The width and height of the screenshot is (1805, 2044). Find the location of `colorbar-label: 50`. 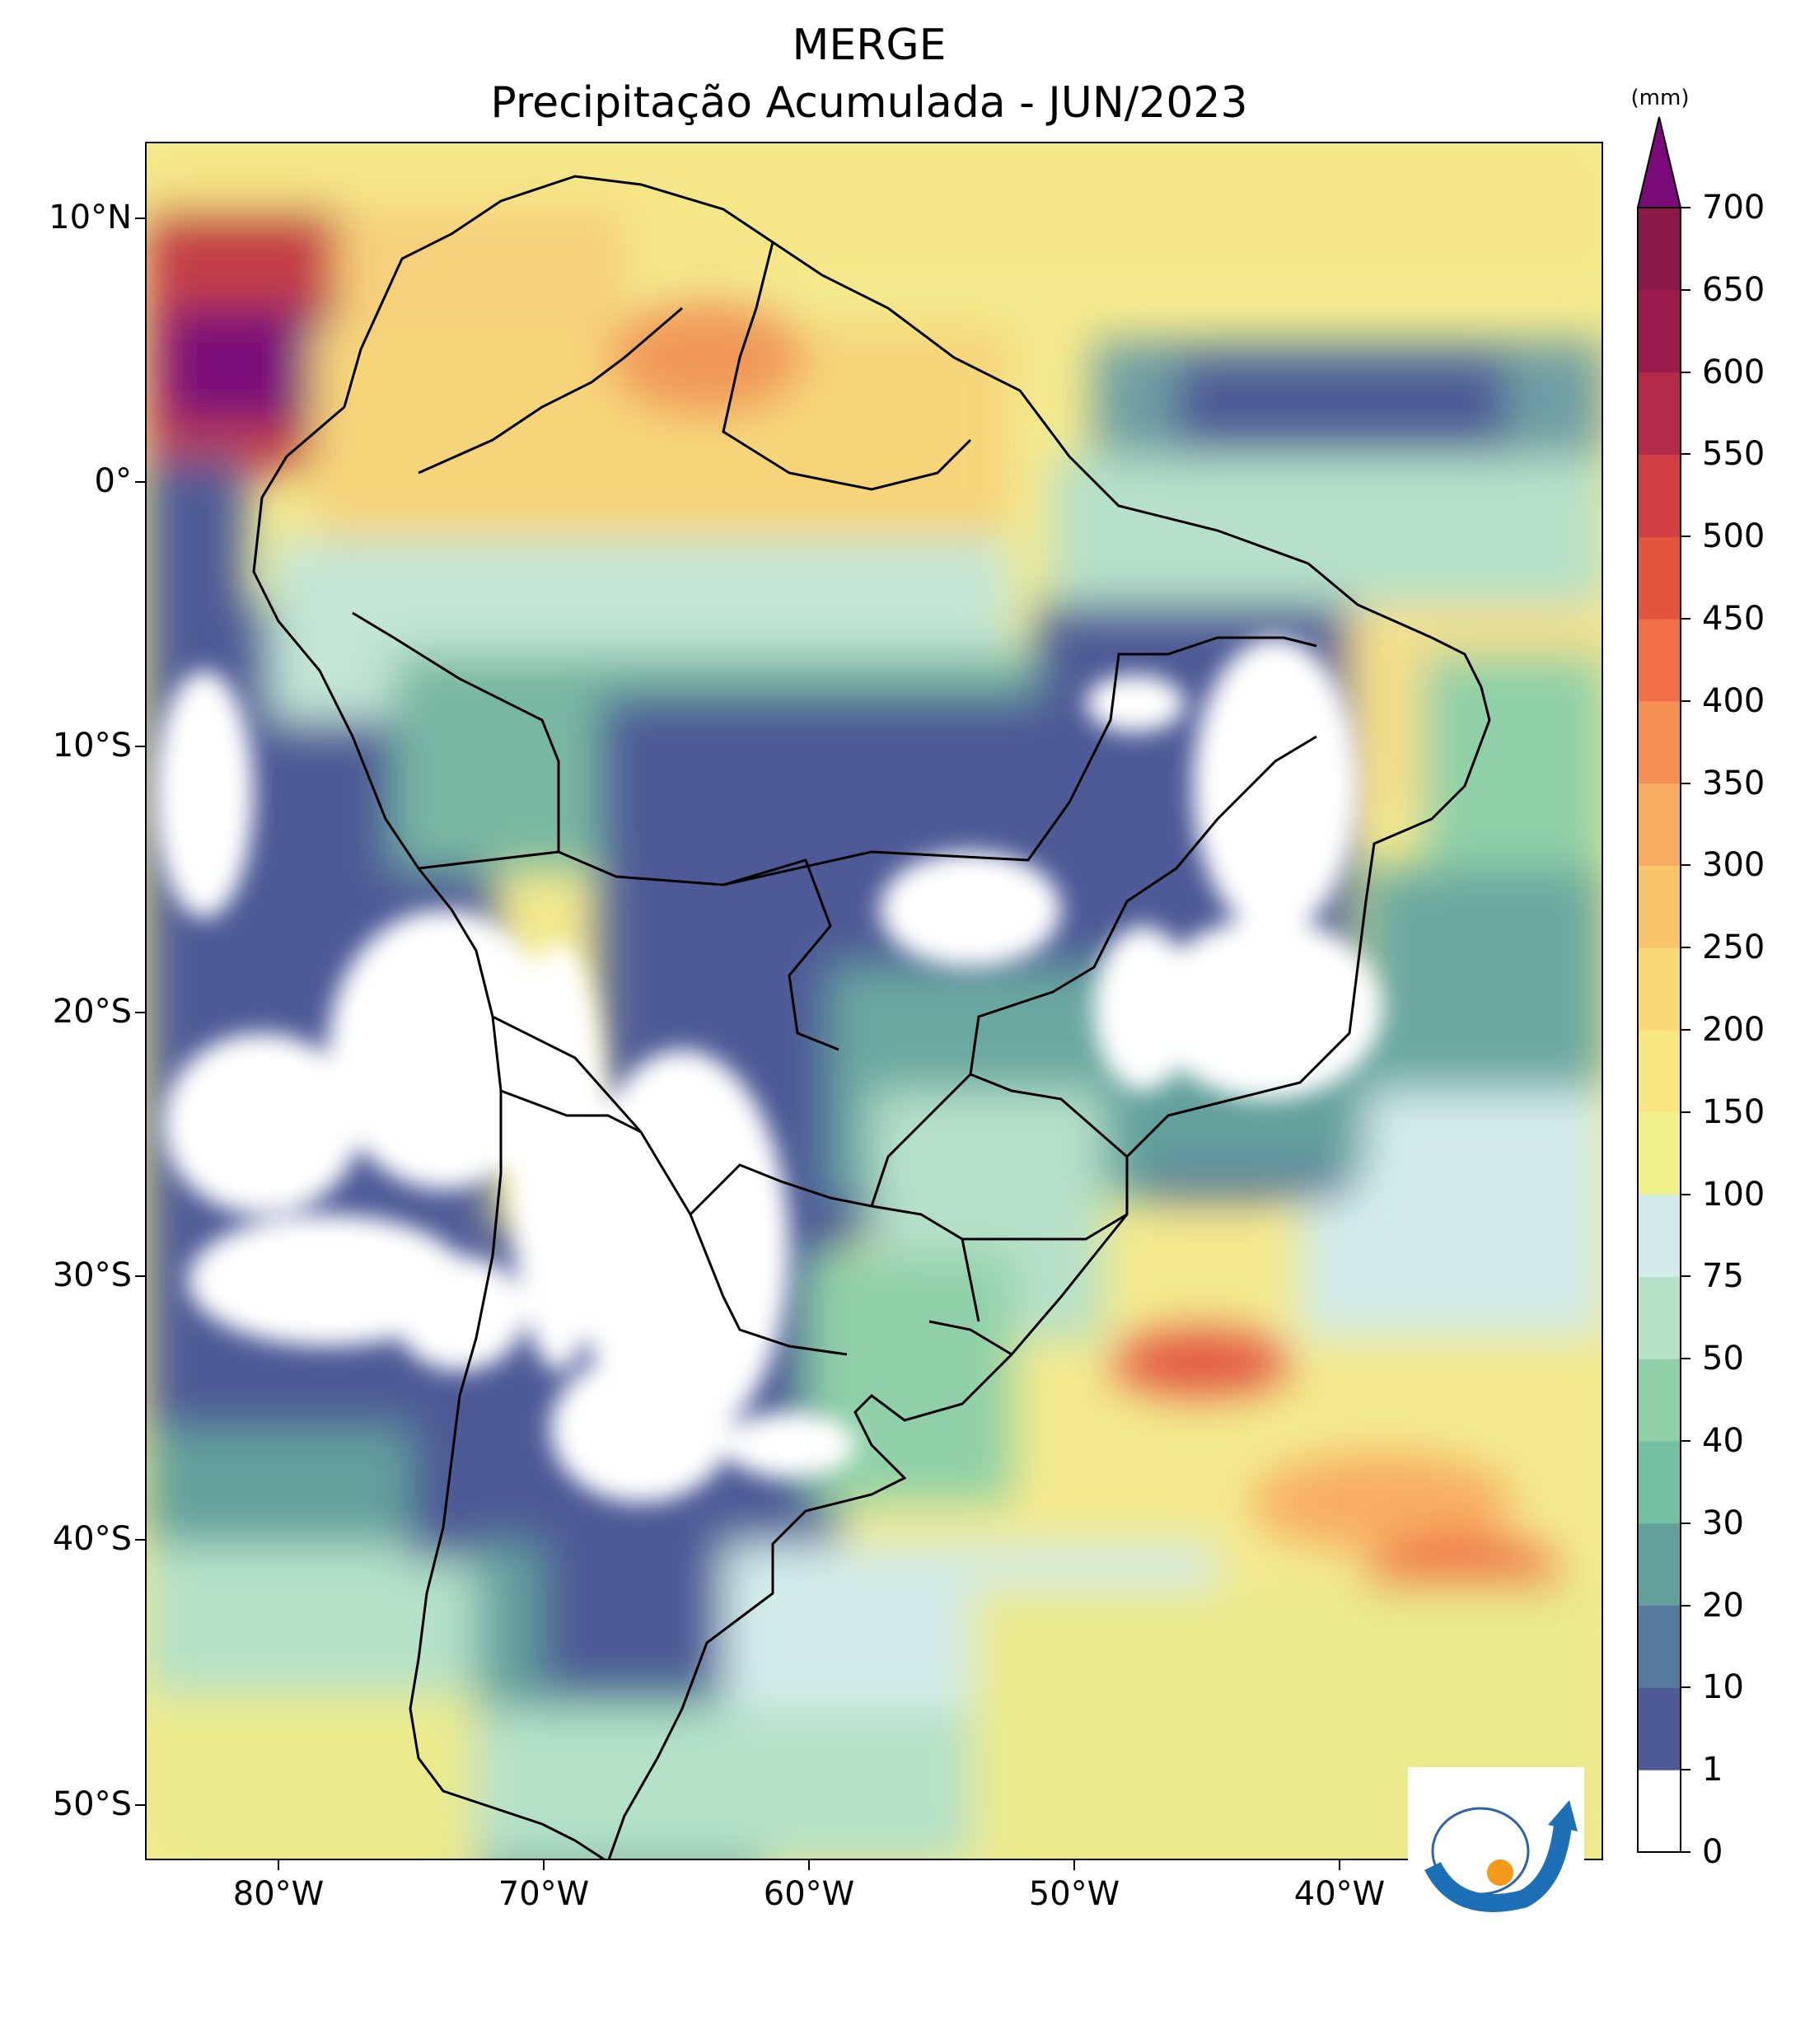

colorbar-label: 50 is located at coordinates (1723, 1359).